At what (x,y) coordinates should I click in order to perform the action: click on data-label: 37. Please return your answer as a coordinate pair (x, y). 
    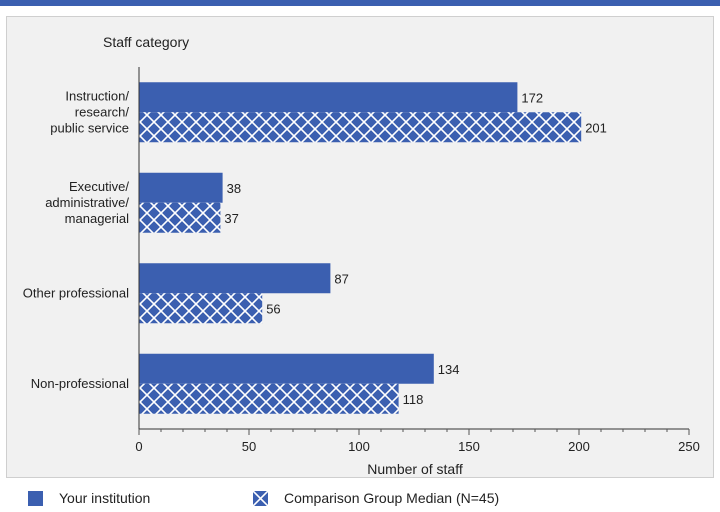
    Looking at the image, I should click on (231, 218).